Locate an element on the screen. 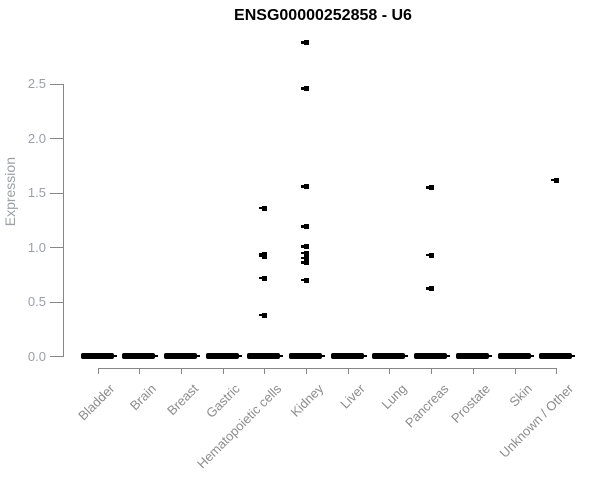 The height and width of the screenshot is (500, 600). category-label: Bladder is located at coordinates (96, 402).